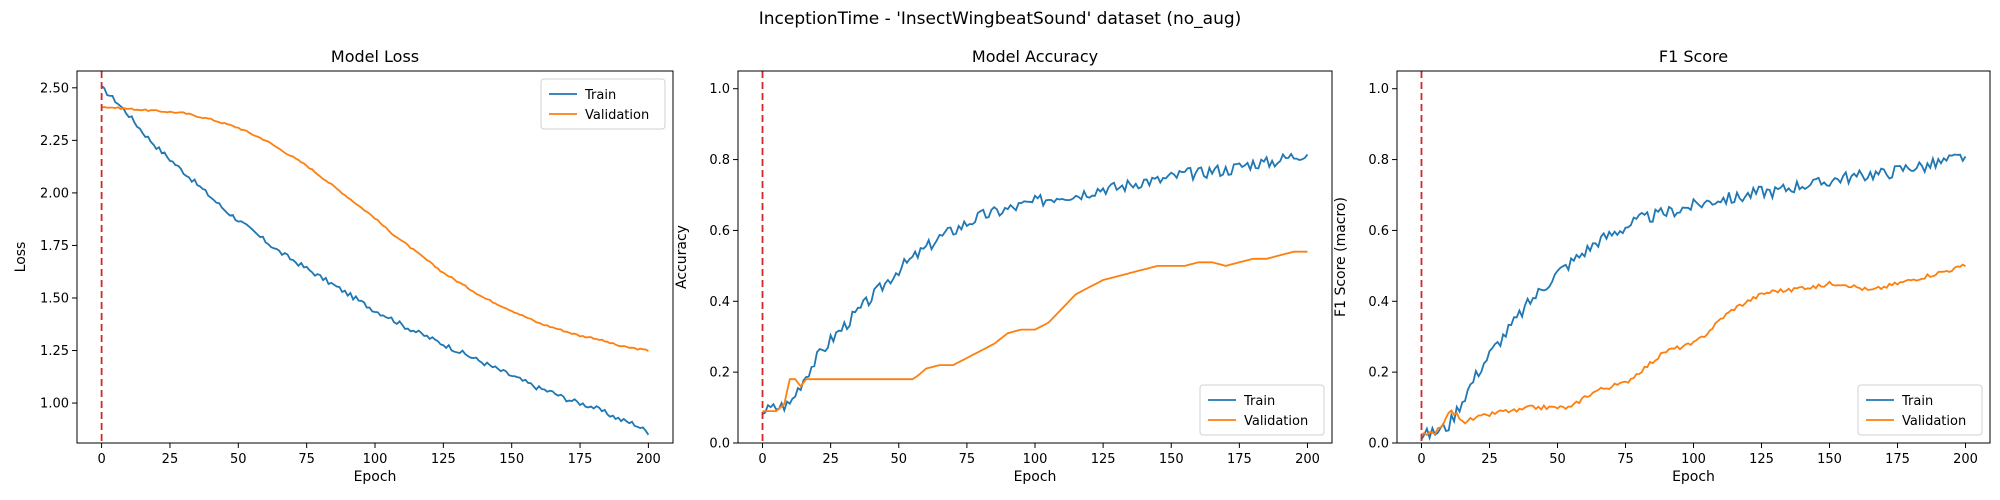 The height and width of the screenshot is (500, 2000). I want to click on y-tick-label: 1.50, so click(54, 298).